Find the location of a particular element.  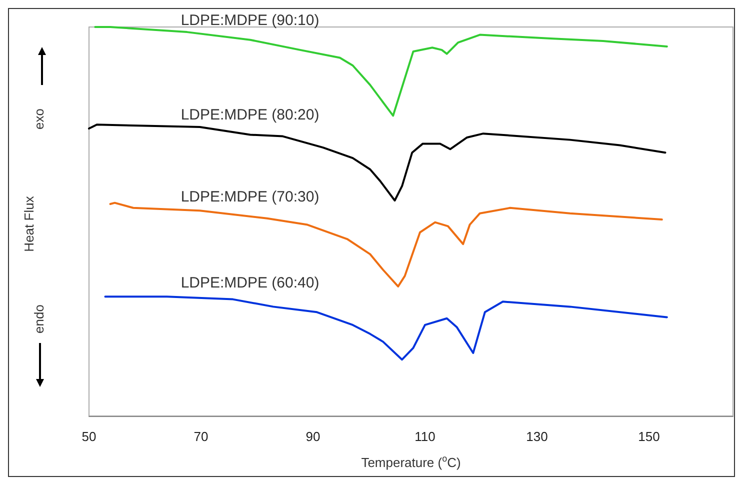

series-label: LDPE:MDPE (60:40) is located at coordinates (250, 283).